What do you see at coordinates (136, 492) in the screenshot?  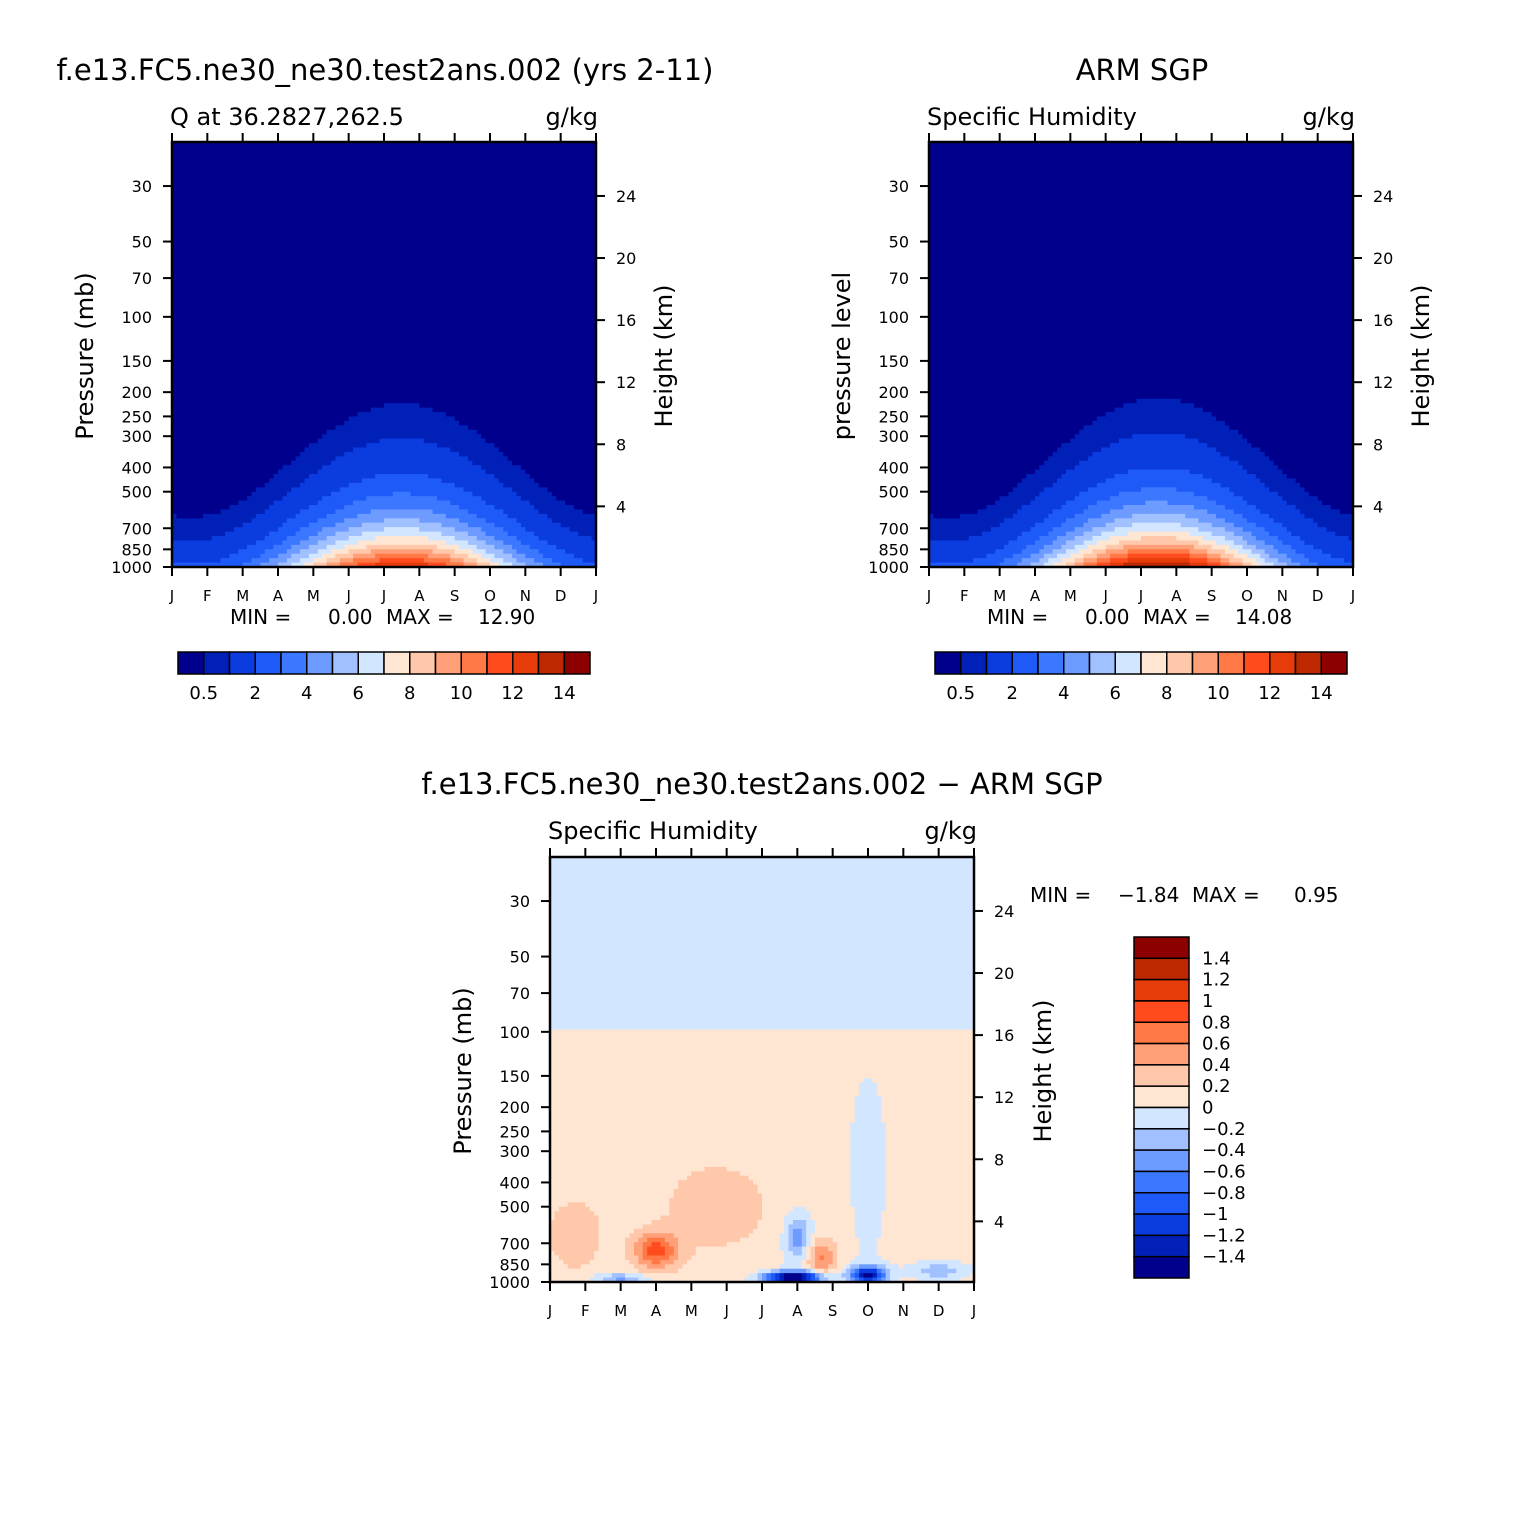 I see `y-tick-label: 500` at bounding box center [136, 492].